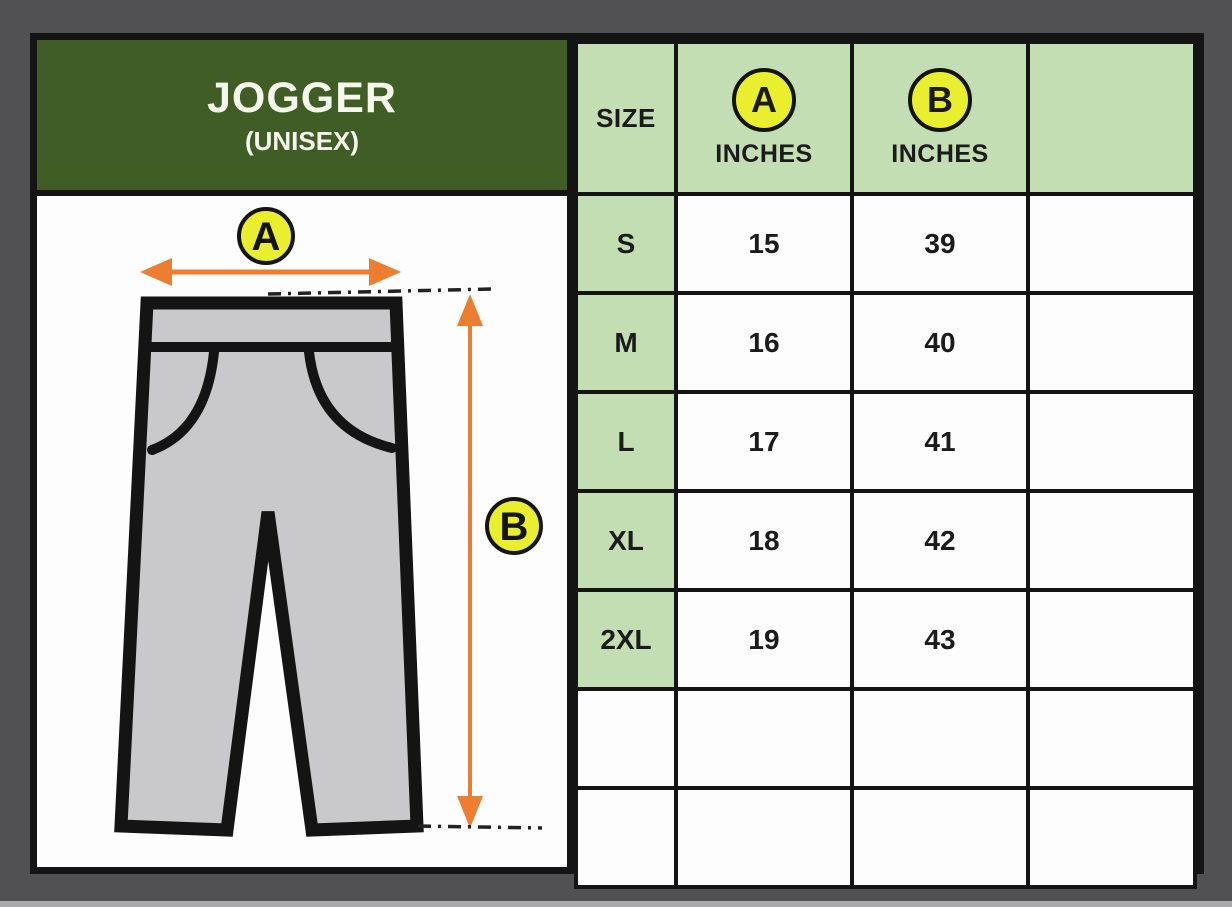  Describe the element at coordinates (940, 639) in the screenshot. I see `b-value-cell: 43` at that location.